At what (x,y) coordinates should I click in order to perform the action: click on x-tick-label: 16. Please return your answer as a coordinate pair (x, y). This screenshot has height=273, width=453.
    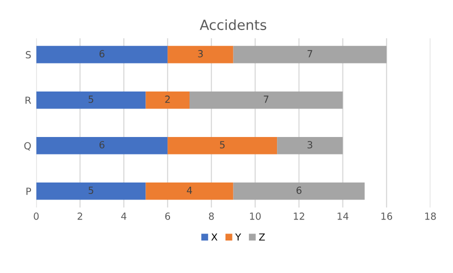
    Looking at the image, I should click on (386, 216).